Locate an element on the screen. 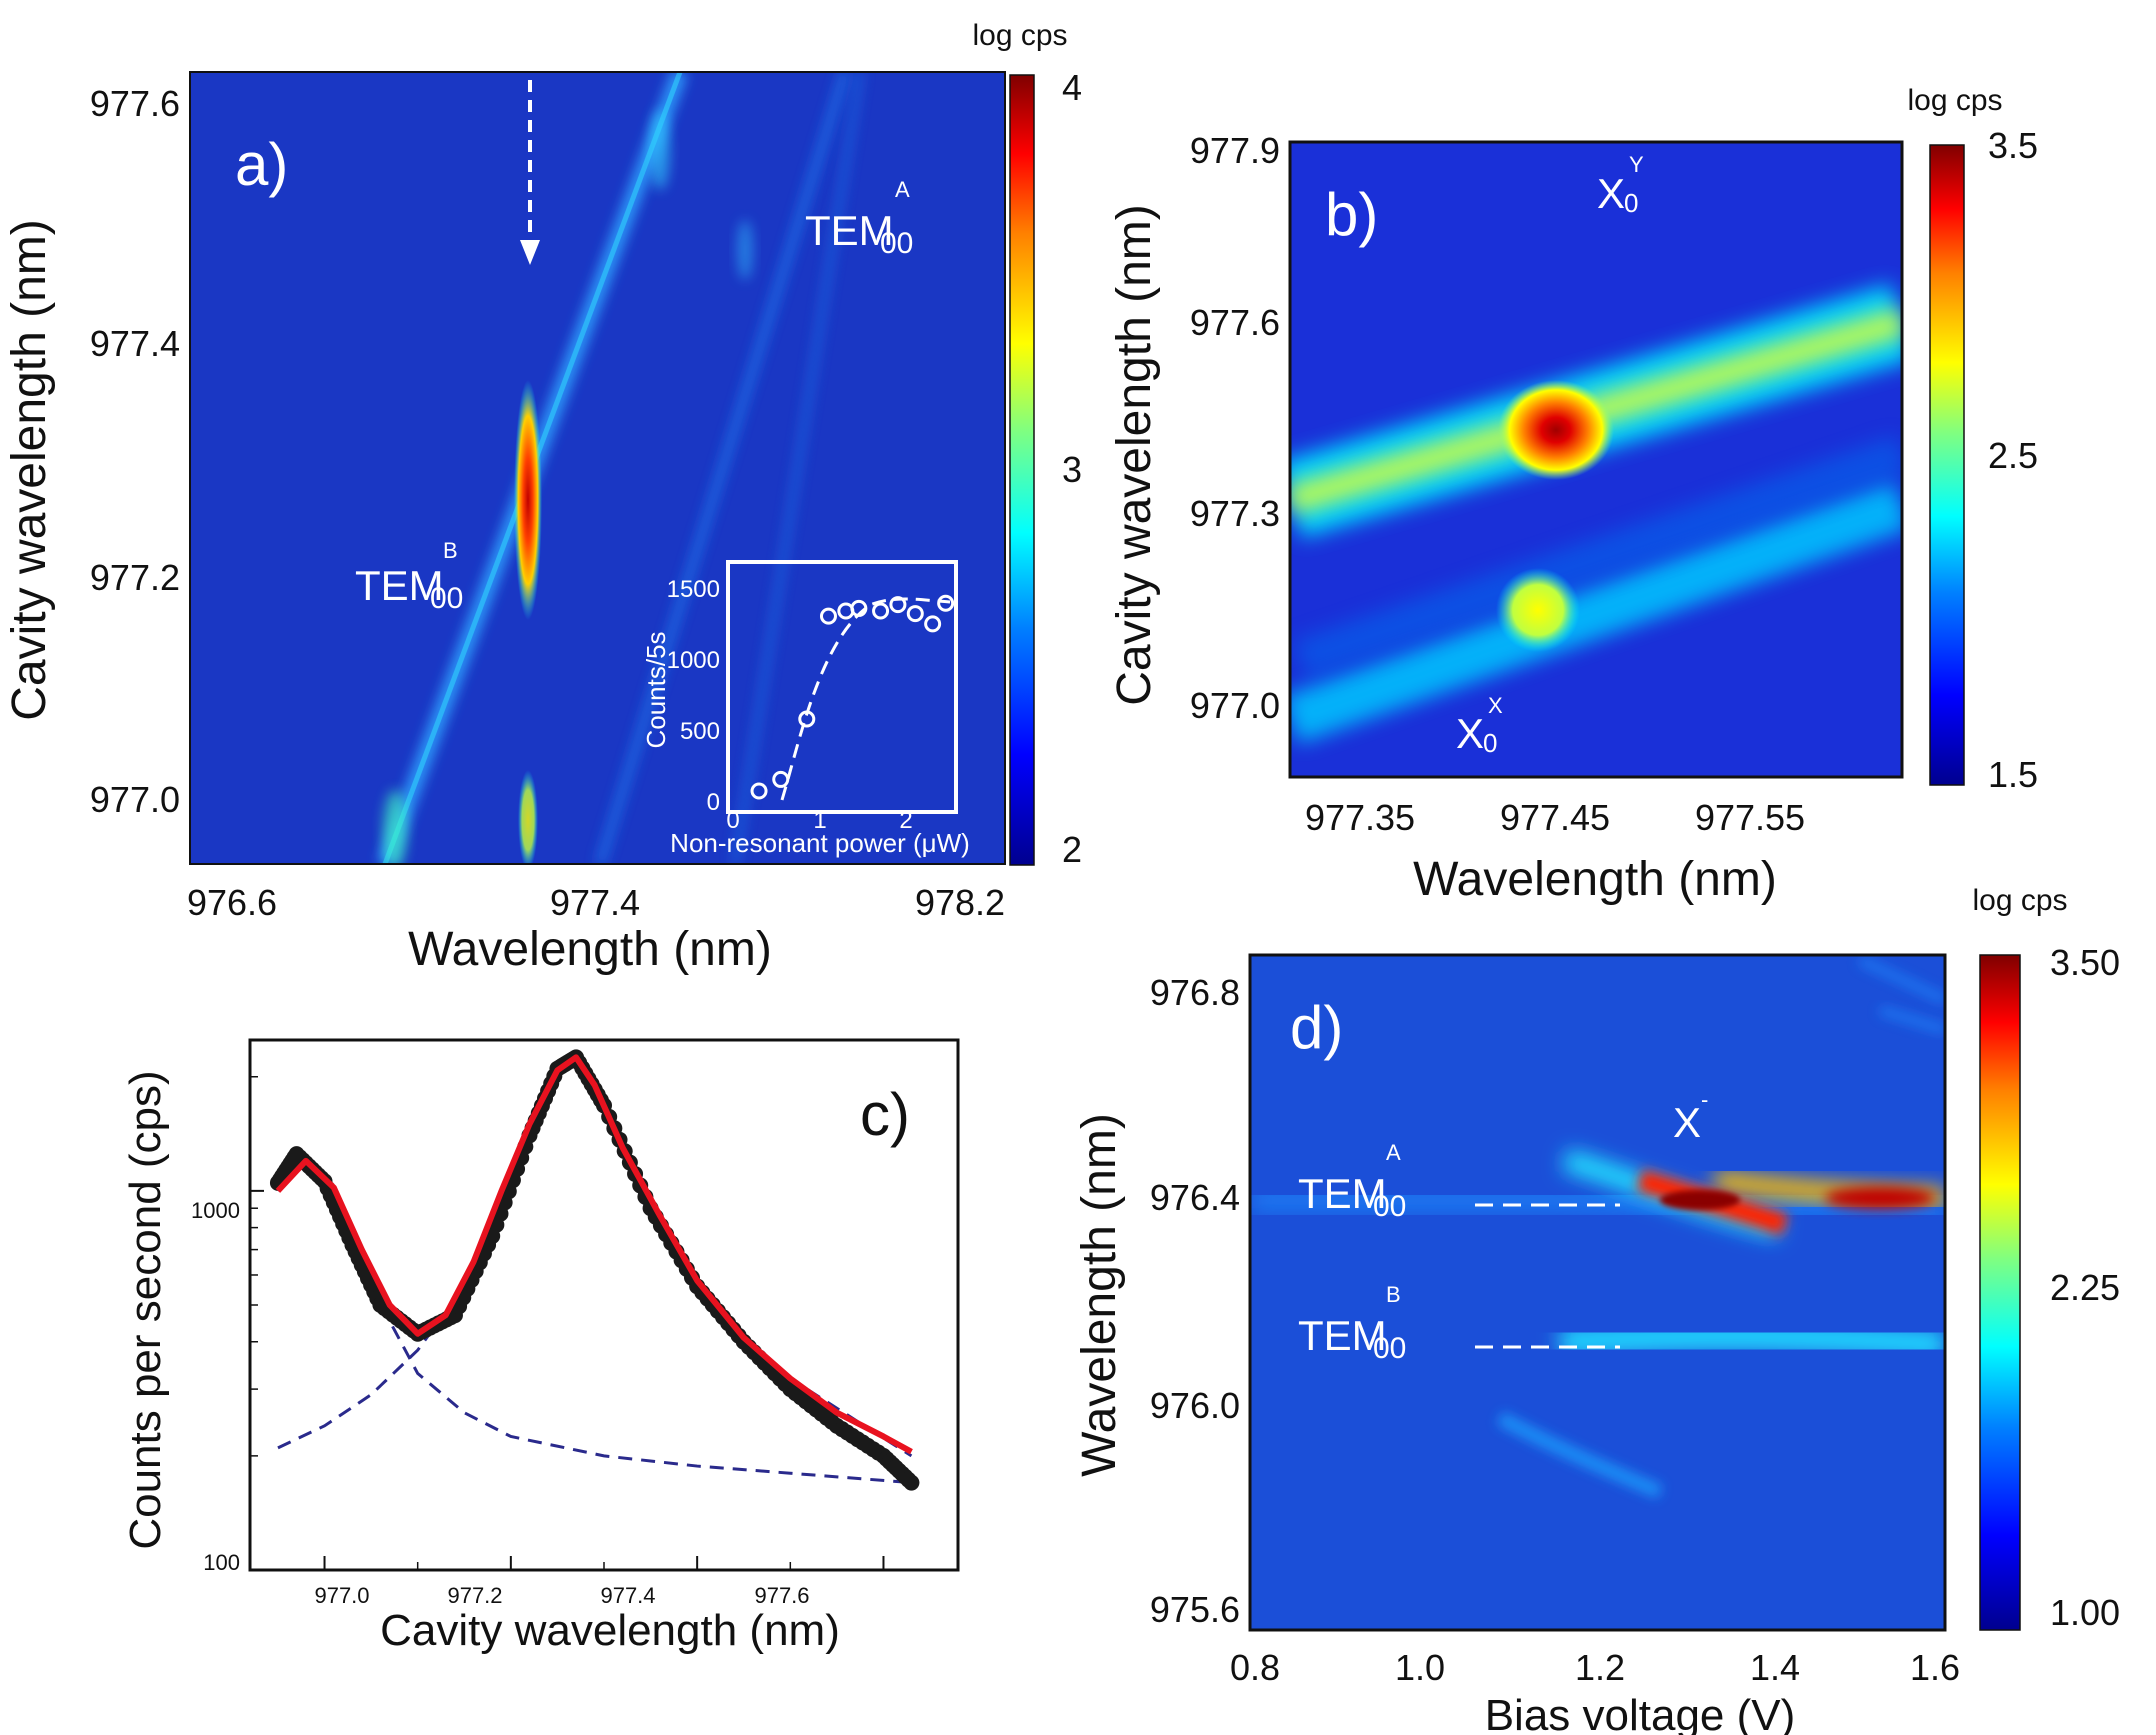 The width and height of the screenshot is (2156, 1735). tick-label: 977.55 is located at coordinates (1750, 817).